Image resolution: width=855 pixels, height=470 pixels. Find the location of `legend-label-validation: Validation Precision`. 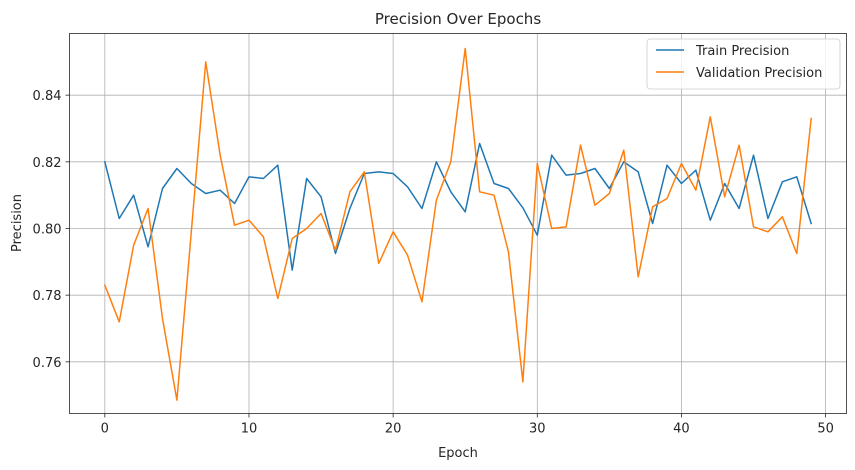

legend-label-validation: Validation Precision is located at coordinates (759, 73).